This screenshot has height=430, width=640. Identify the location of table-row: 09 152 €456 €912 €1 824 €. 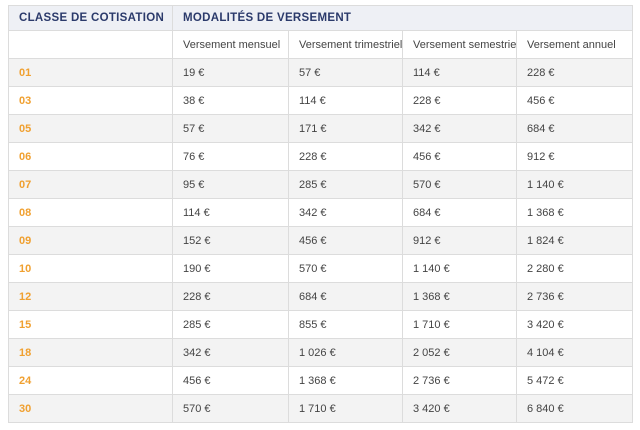
(321, 240).